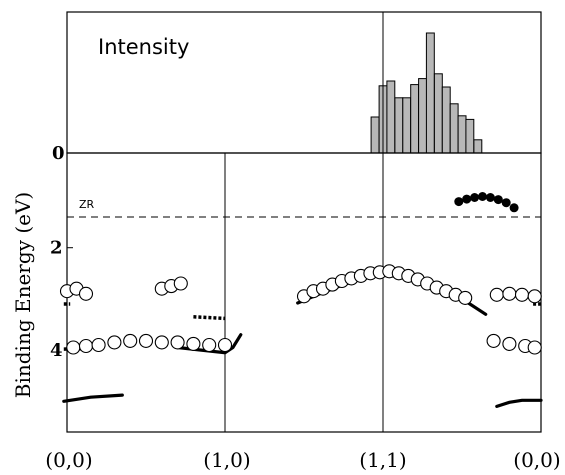 The image size is (565, 475). I want to click on panel-title: Intensity, so click(143, 47).